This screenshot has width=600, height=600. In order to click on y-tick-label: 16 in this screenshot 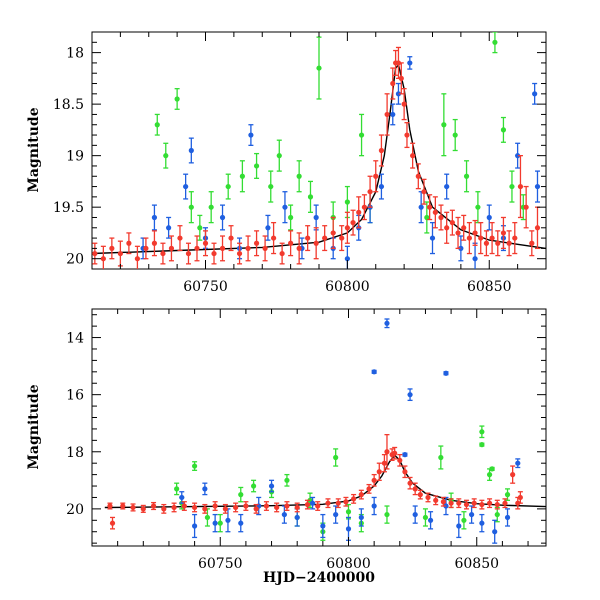, I will do `click(75, 396)`.